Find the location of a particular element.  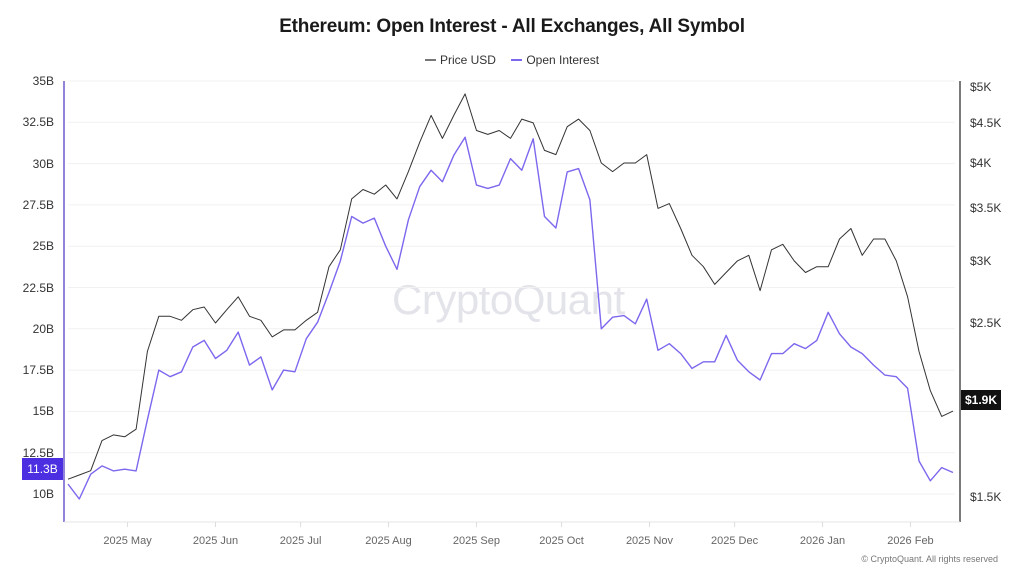

price-line-swatch-icon is located at coordinates (430, 60).